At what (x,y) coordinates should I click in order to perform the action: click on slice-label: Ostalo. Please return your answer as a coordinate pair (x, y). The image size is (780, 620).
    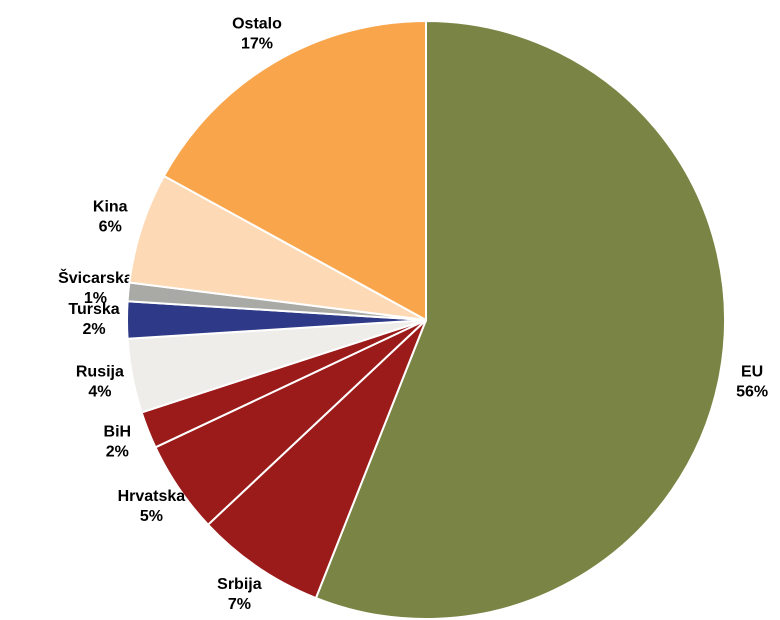
    Looking at the image, I should click on (257, 23).